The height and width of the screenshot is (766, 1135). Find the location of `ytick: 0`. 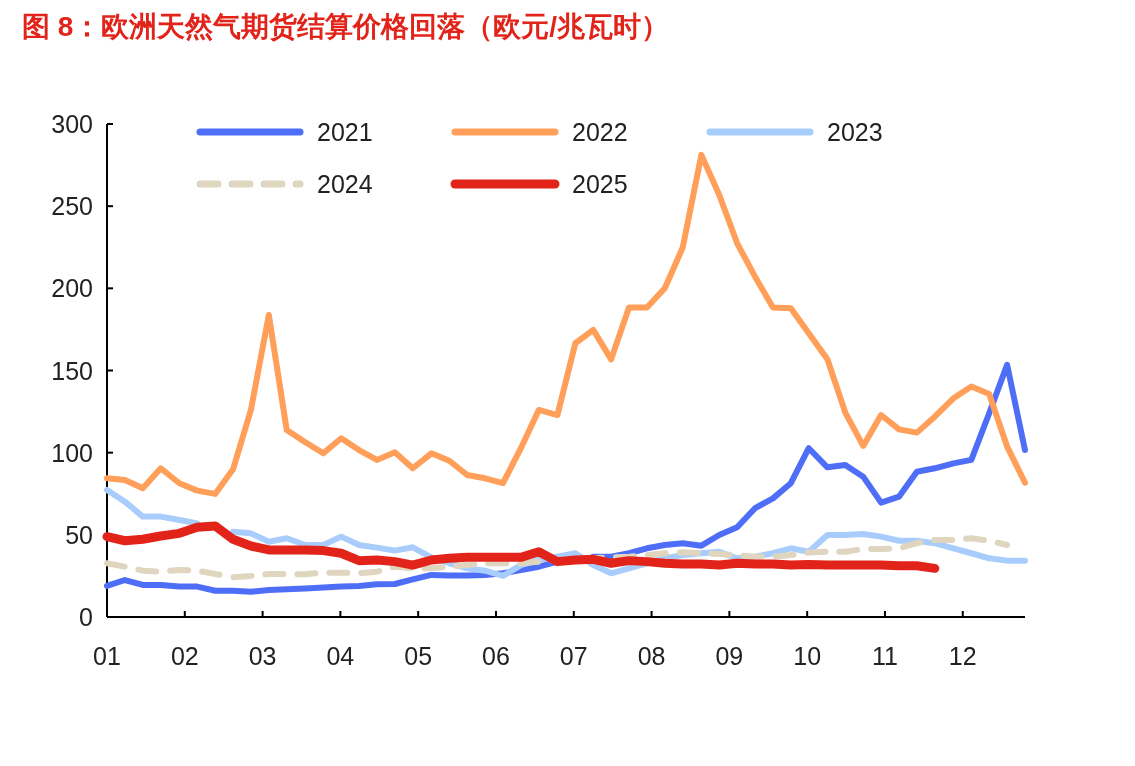

ytick: 0 is located at coordinates (86, 617).